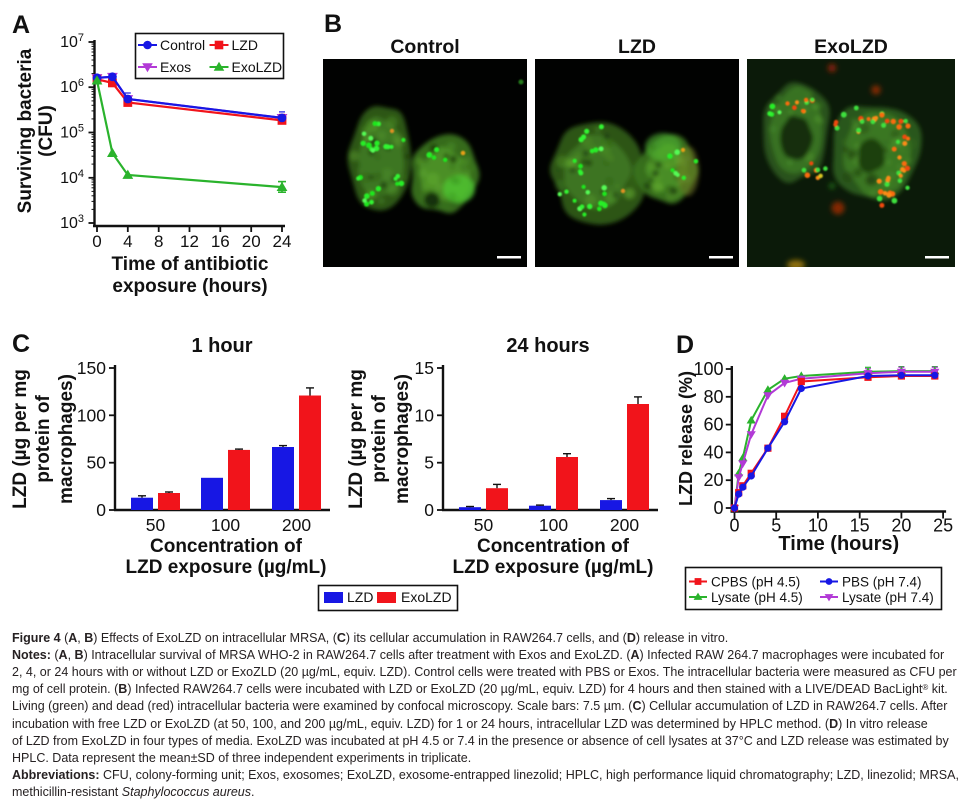 This screenshot has width=963, height=809. I want to click on svg-text: 105, so click(72, 132).